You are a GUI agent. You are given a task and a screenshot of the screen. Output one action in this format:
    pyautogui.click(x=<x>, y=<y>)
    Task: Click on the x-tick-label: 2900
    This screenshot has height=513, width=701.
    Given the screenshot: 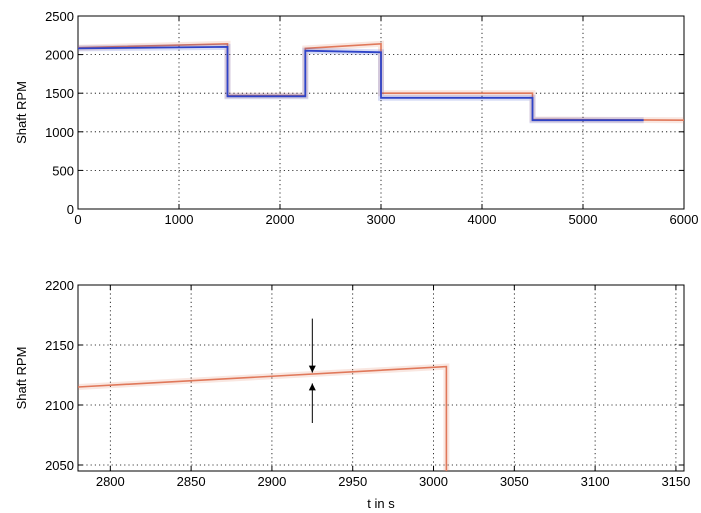 What is the action you would take?
    pyautogui.click(x=271, y=481)
    